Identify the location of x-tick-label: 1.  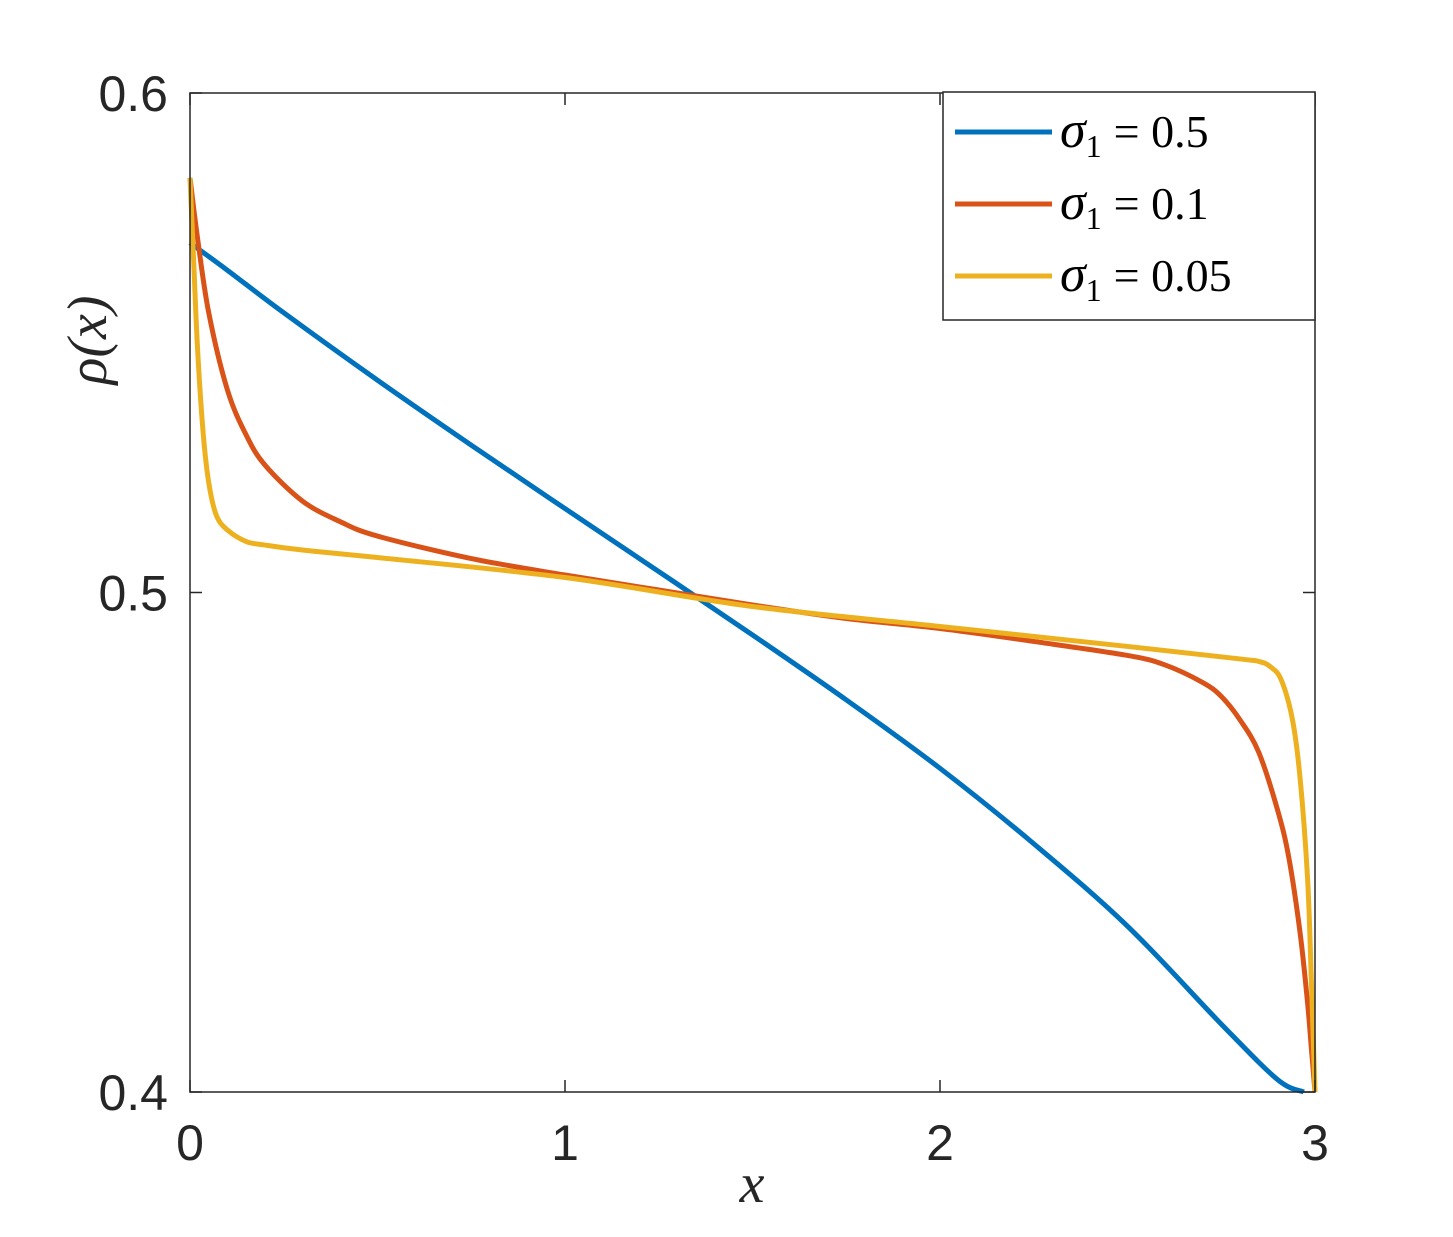
(565, 1143).